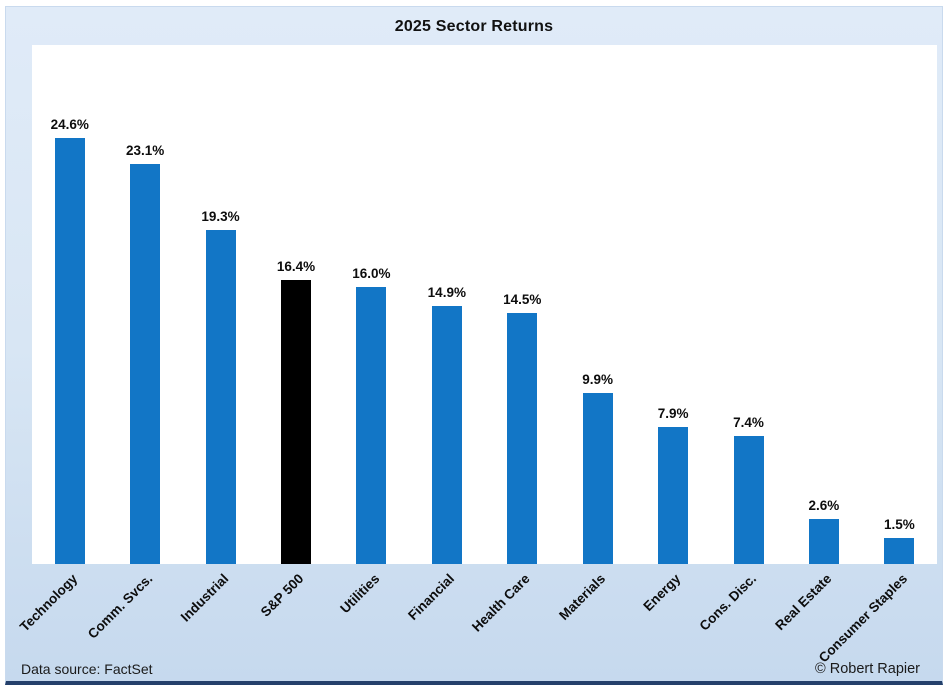 This screenshot has width=948, height=692. What do you see at coordinates (582, 597) in the screenshot?
I see `x-axis-label: Materials` at bounding box center [582, 597].